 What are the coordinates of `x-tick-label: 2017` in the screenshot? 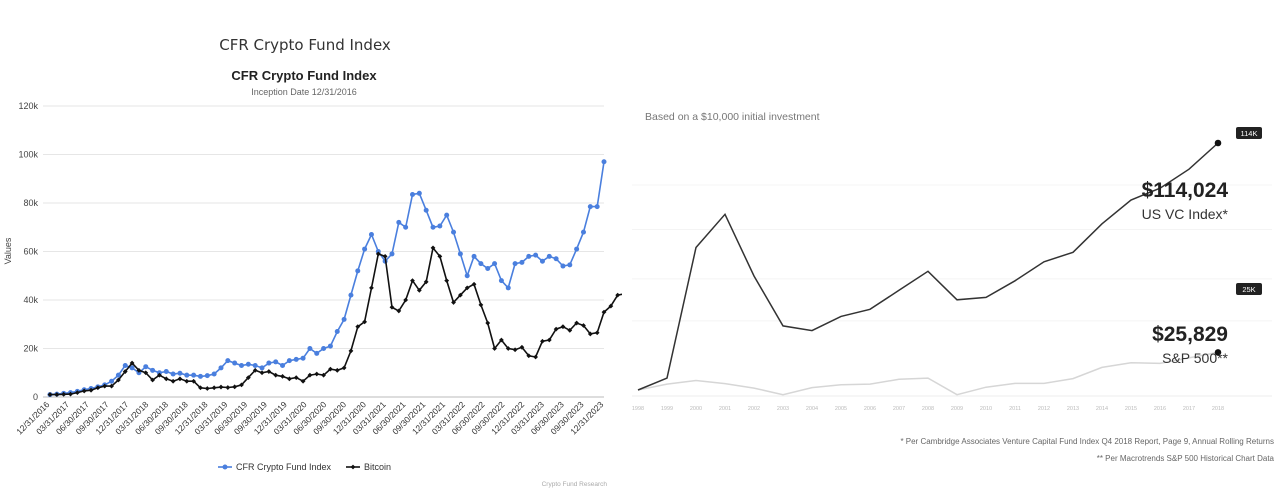 It's located at (1189, 409).